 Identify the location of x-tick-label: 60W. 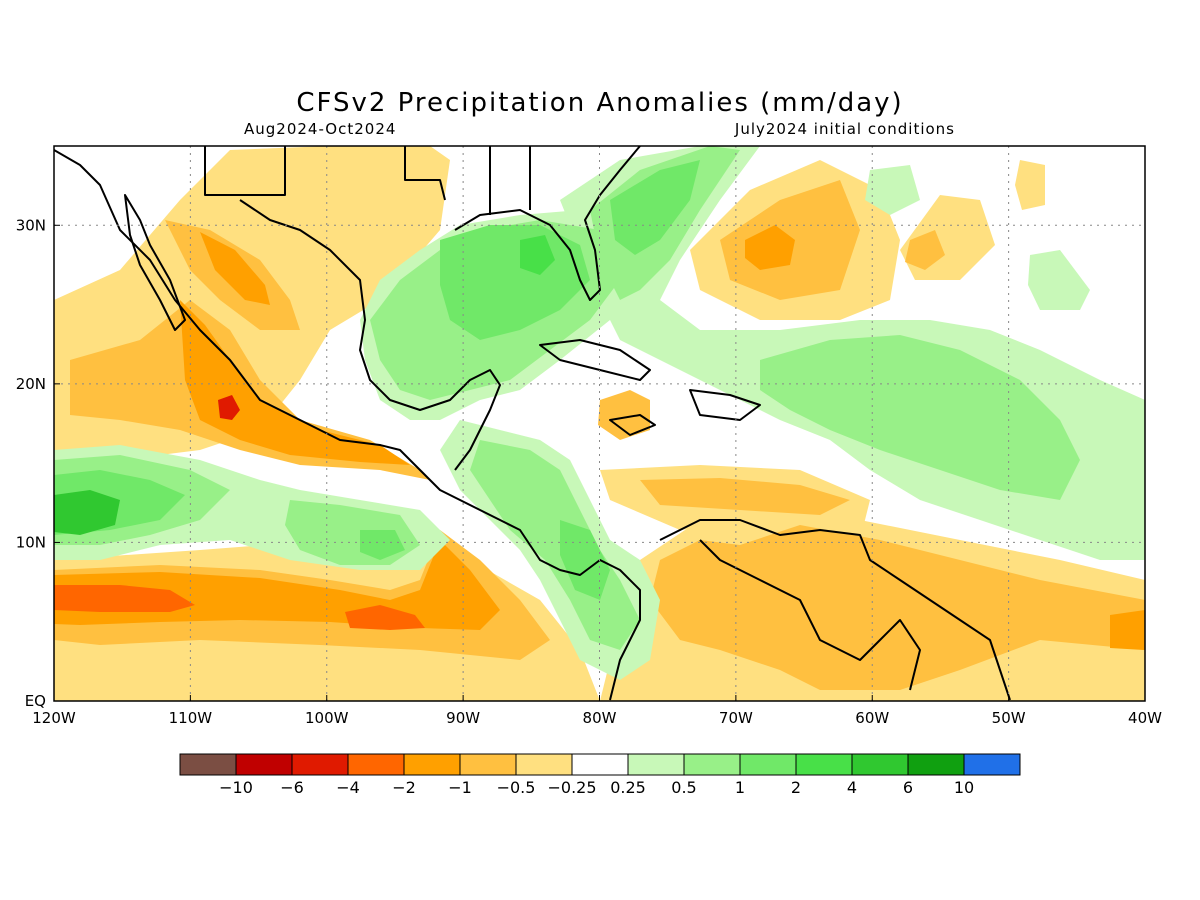
(872, 718).